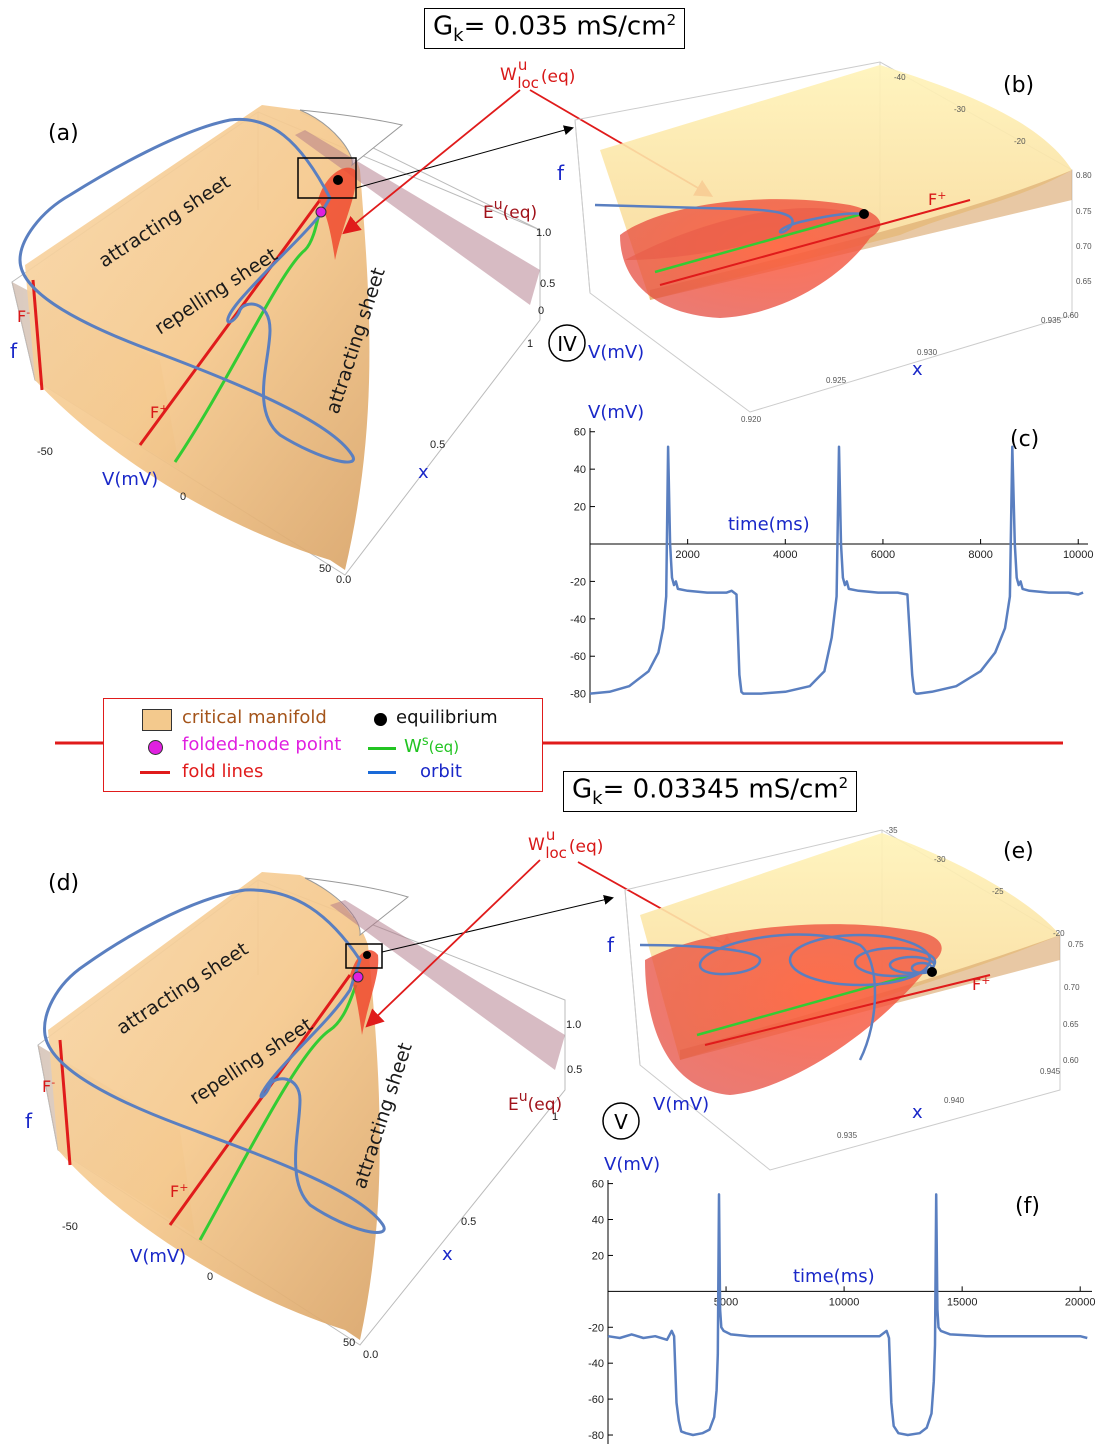  Describe the element at coordinates (937, 199) in the screenshot. I see `panel-b-fplus-label: F+` at that location.